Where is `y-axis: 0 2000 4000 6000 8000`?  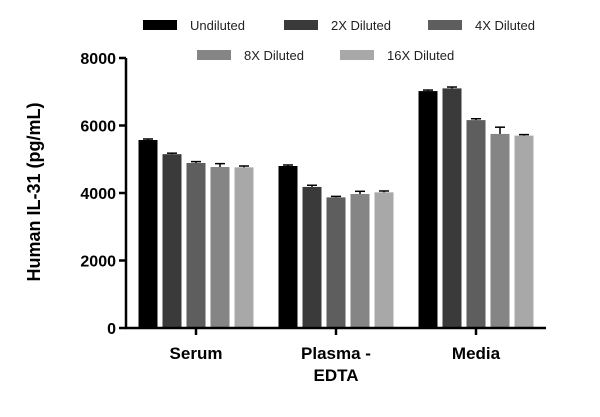 y-axis: 0 2000 4000 6000 8000 is located at coordinates (104, 194).